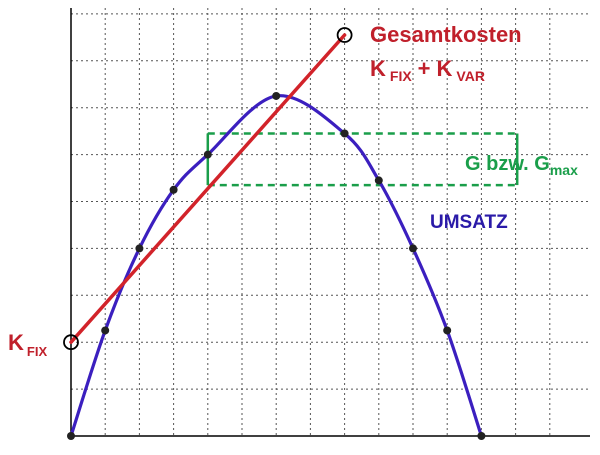 This screenshot has width=600, height=455. I want to click on cost-k1: K, so click(378, 68).